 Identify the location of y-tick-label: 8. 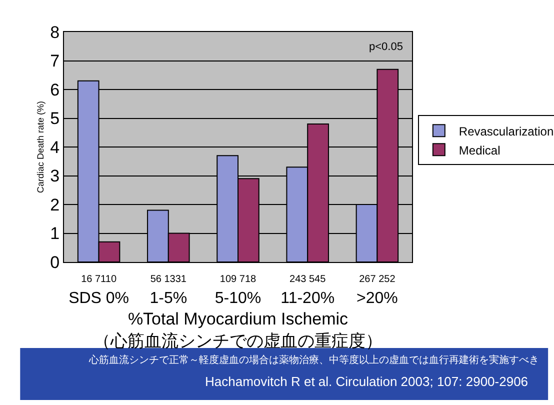
(55, 32).